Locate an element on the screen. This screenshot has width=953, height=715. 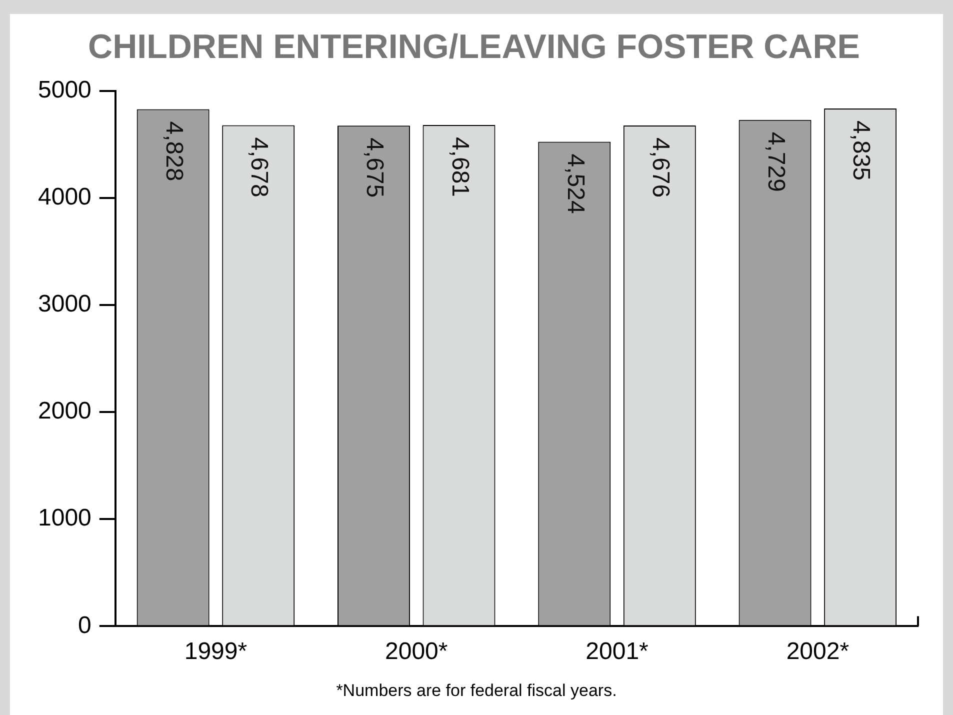
data-label: 4,676 is located at coordinates (660, 167).